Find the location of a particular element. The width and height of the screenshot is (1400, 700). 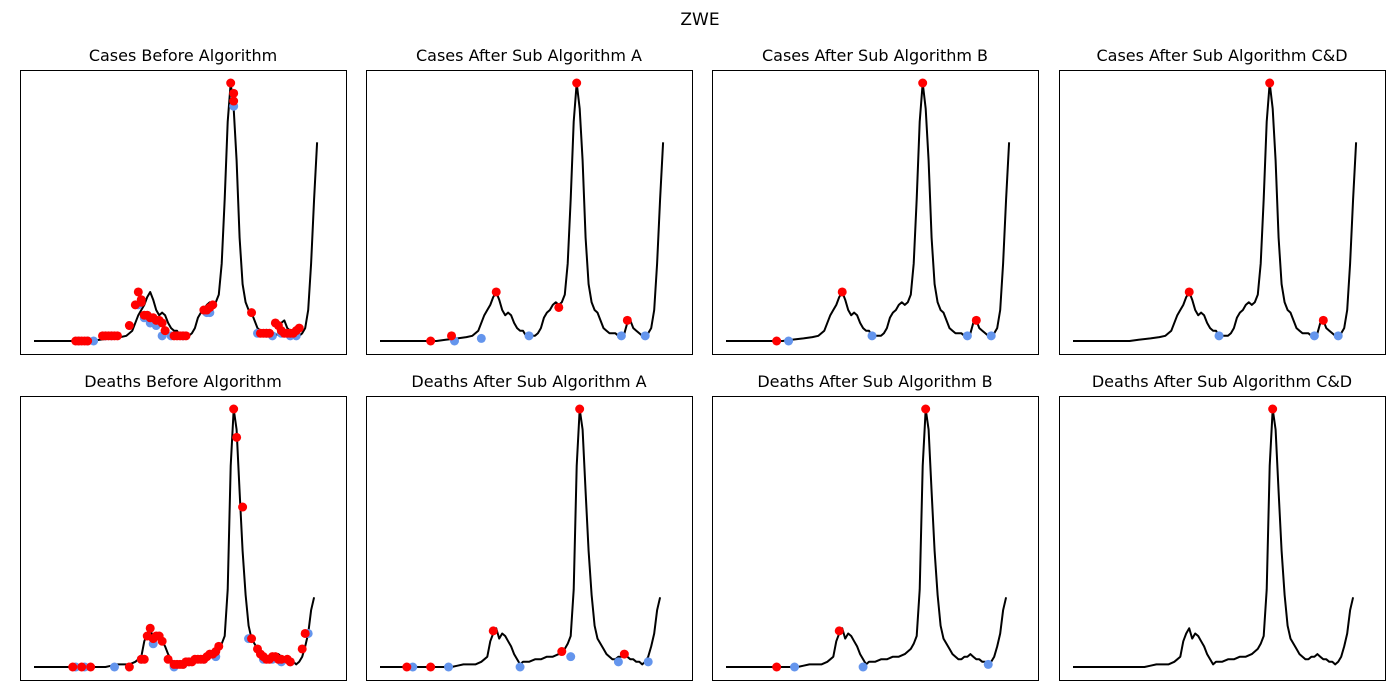

panel-cases-2: Cases After Sub Algorithm B is located at coordinates (875, 200).